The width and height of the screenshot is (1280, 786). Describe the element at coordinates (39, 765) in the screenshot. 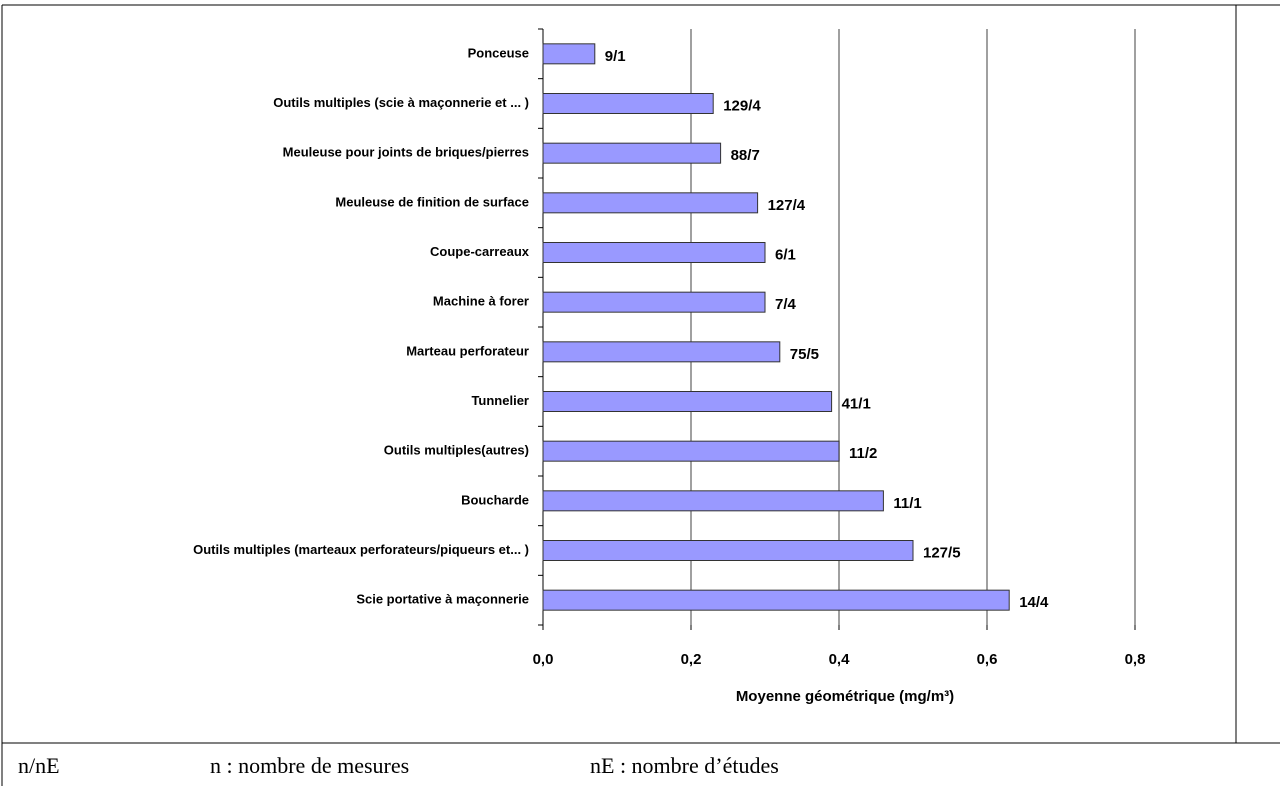

I see `footer-cell: n/nE` at that location.